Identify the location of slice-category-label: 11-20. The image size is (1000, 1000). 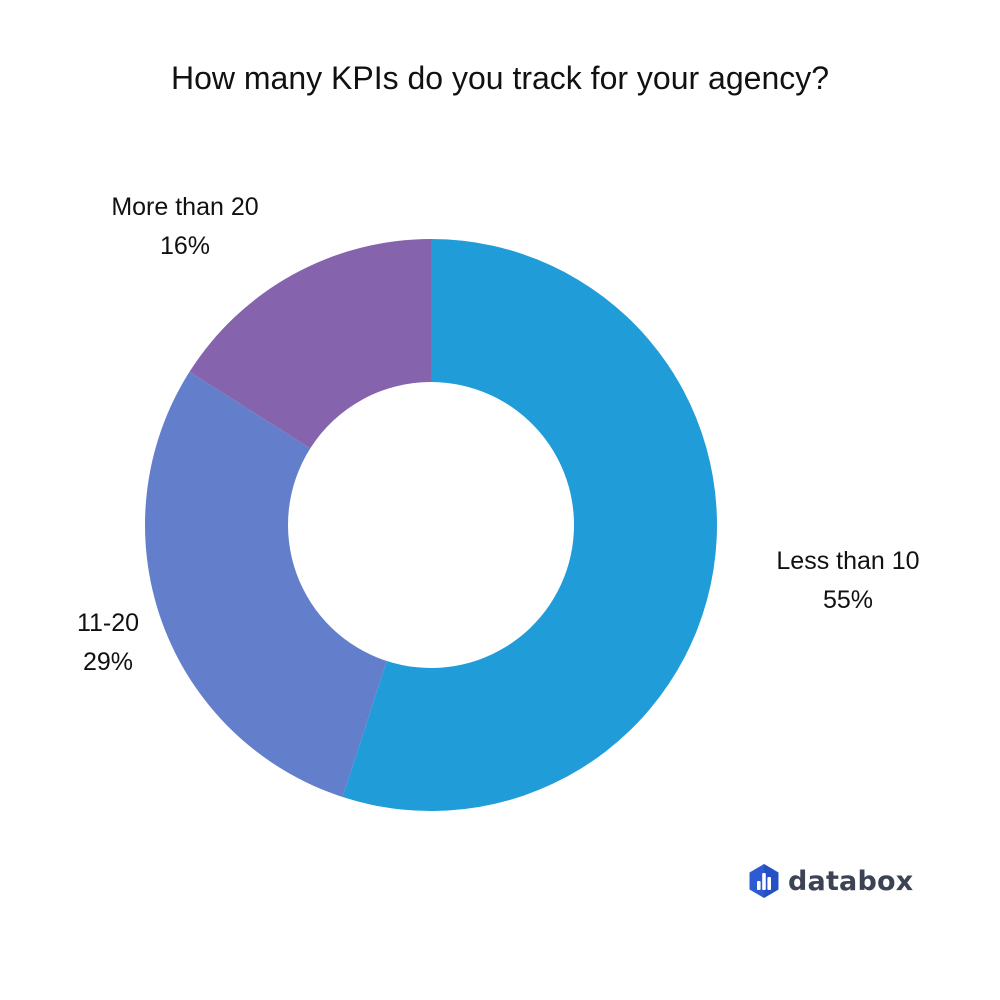
(108, 623).